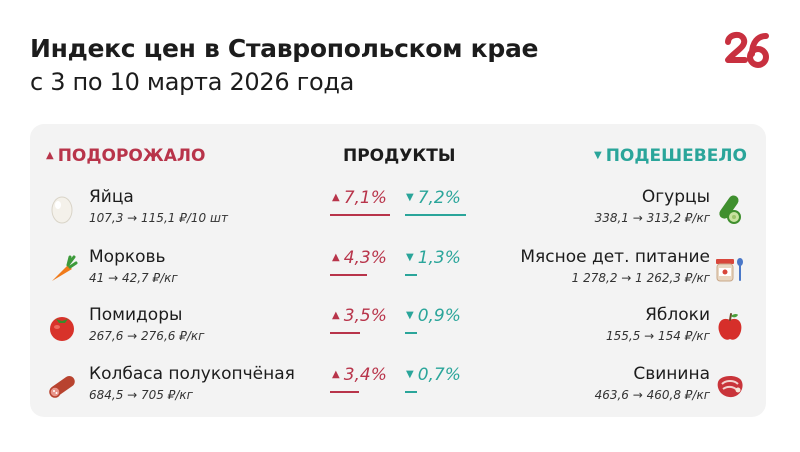  Describe the element at coordinates (676, 156) in the screenshot. I see `column-header-down-label: ПОДЕШЕВЕЛО` at that location.